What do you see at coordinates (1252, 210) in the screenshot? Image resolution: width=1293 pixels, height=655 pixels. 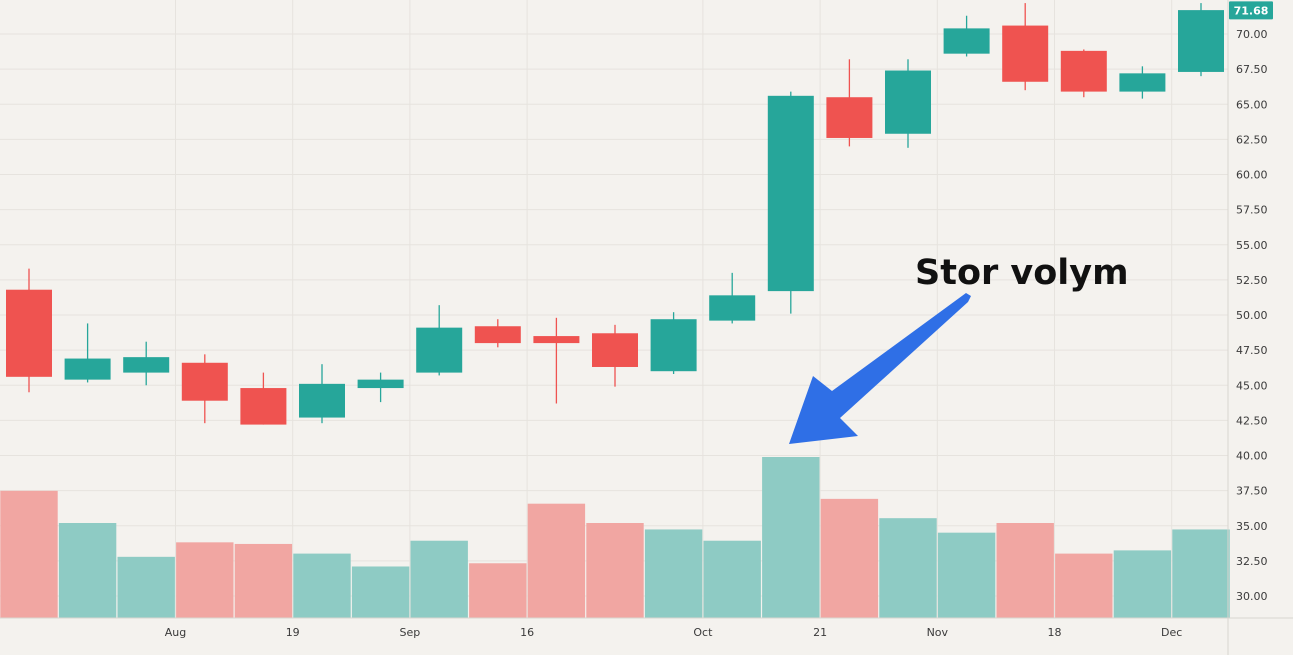 I see `y-tick-label: 57.50` at bounding box center [1252, 210].